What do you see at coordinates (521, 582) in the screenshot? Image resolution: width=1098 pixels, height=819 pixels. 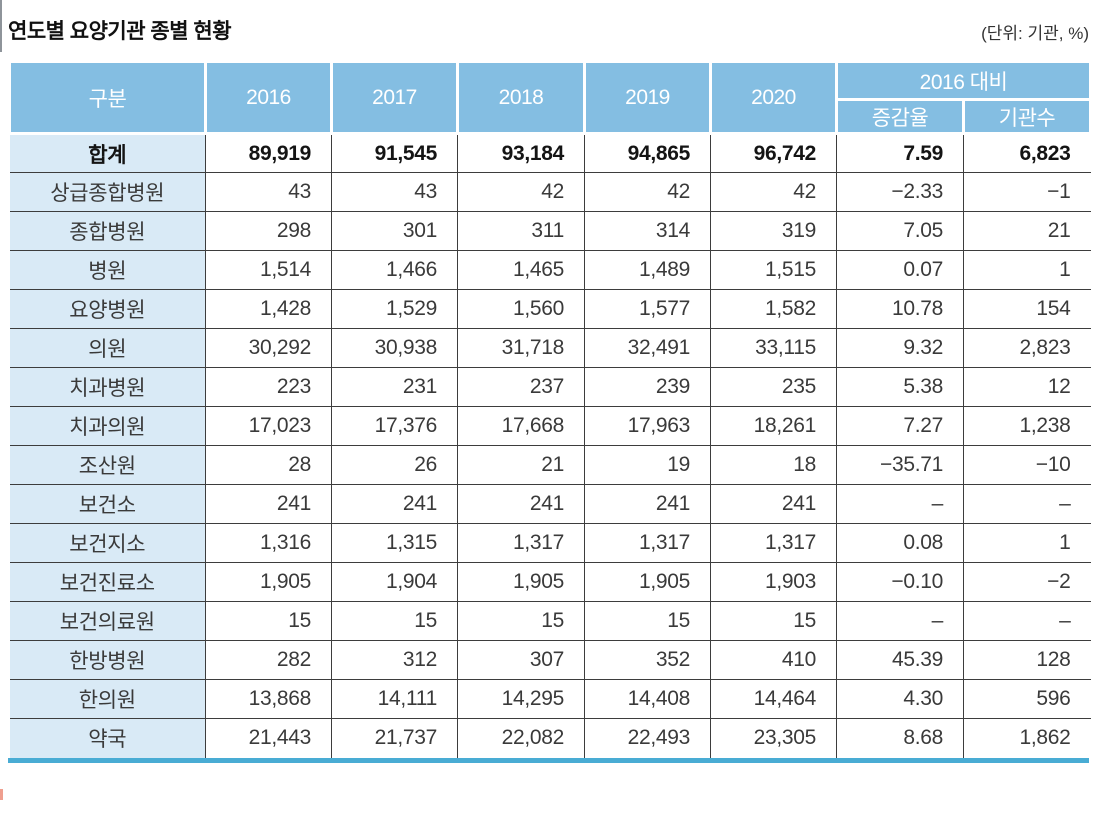 I see `cell-value: 1,905` at bounding box center [521, 582].